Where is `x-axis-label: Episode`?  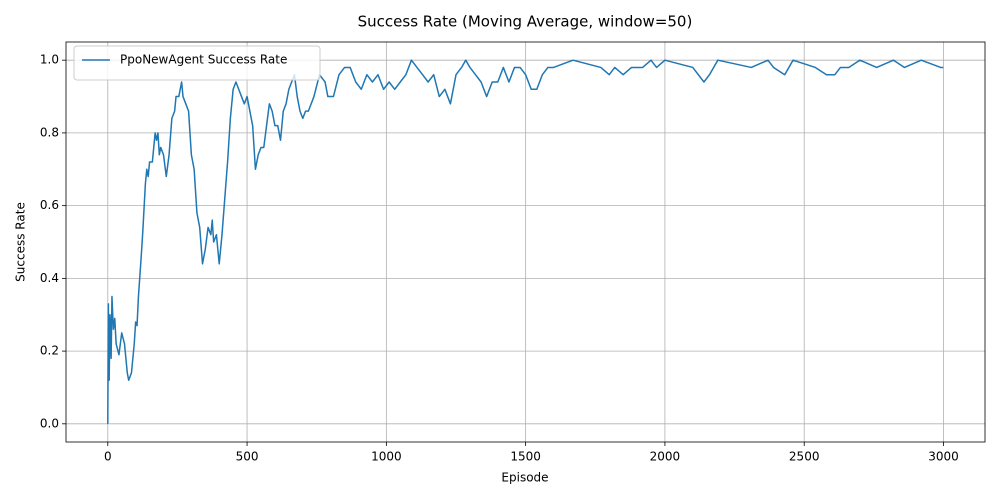 x-axis-label: Episode is located at coordinates (524, 478).